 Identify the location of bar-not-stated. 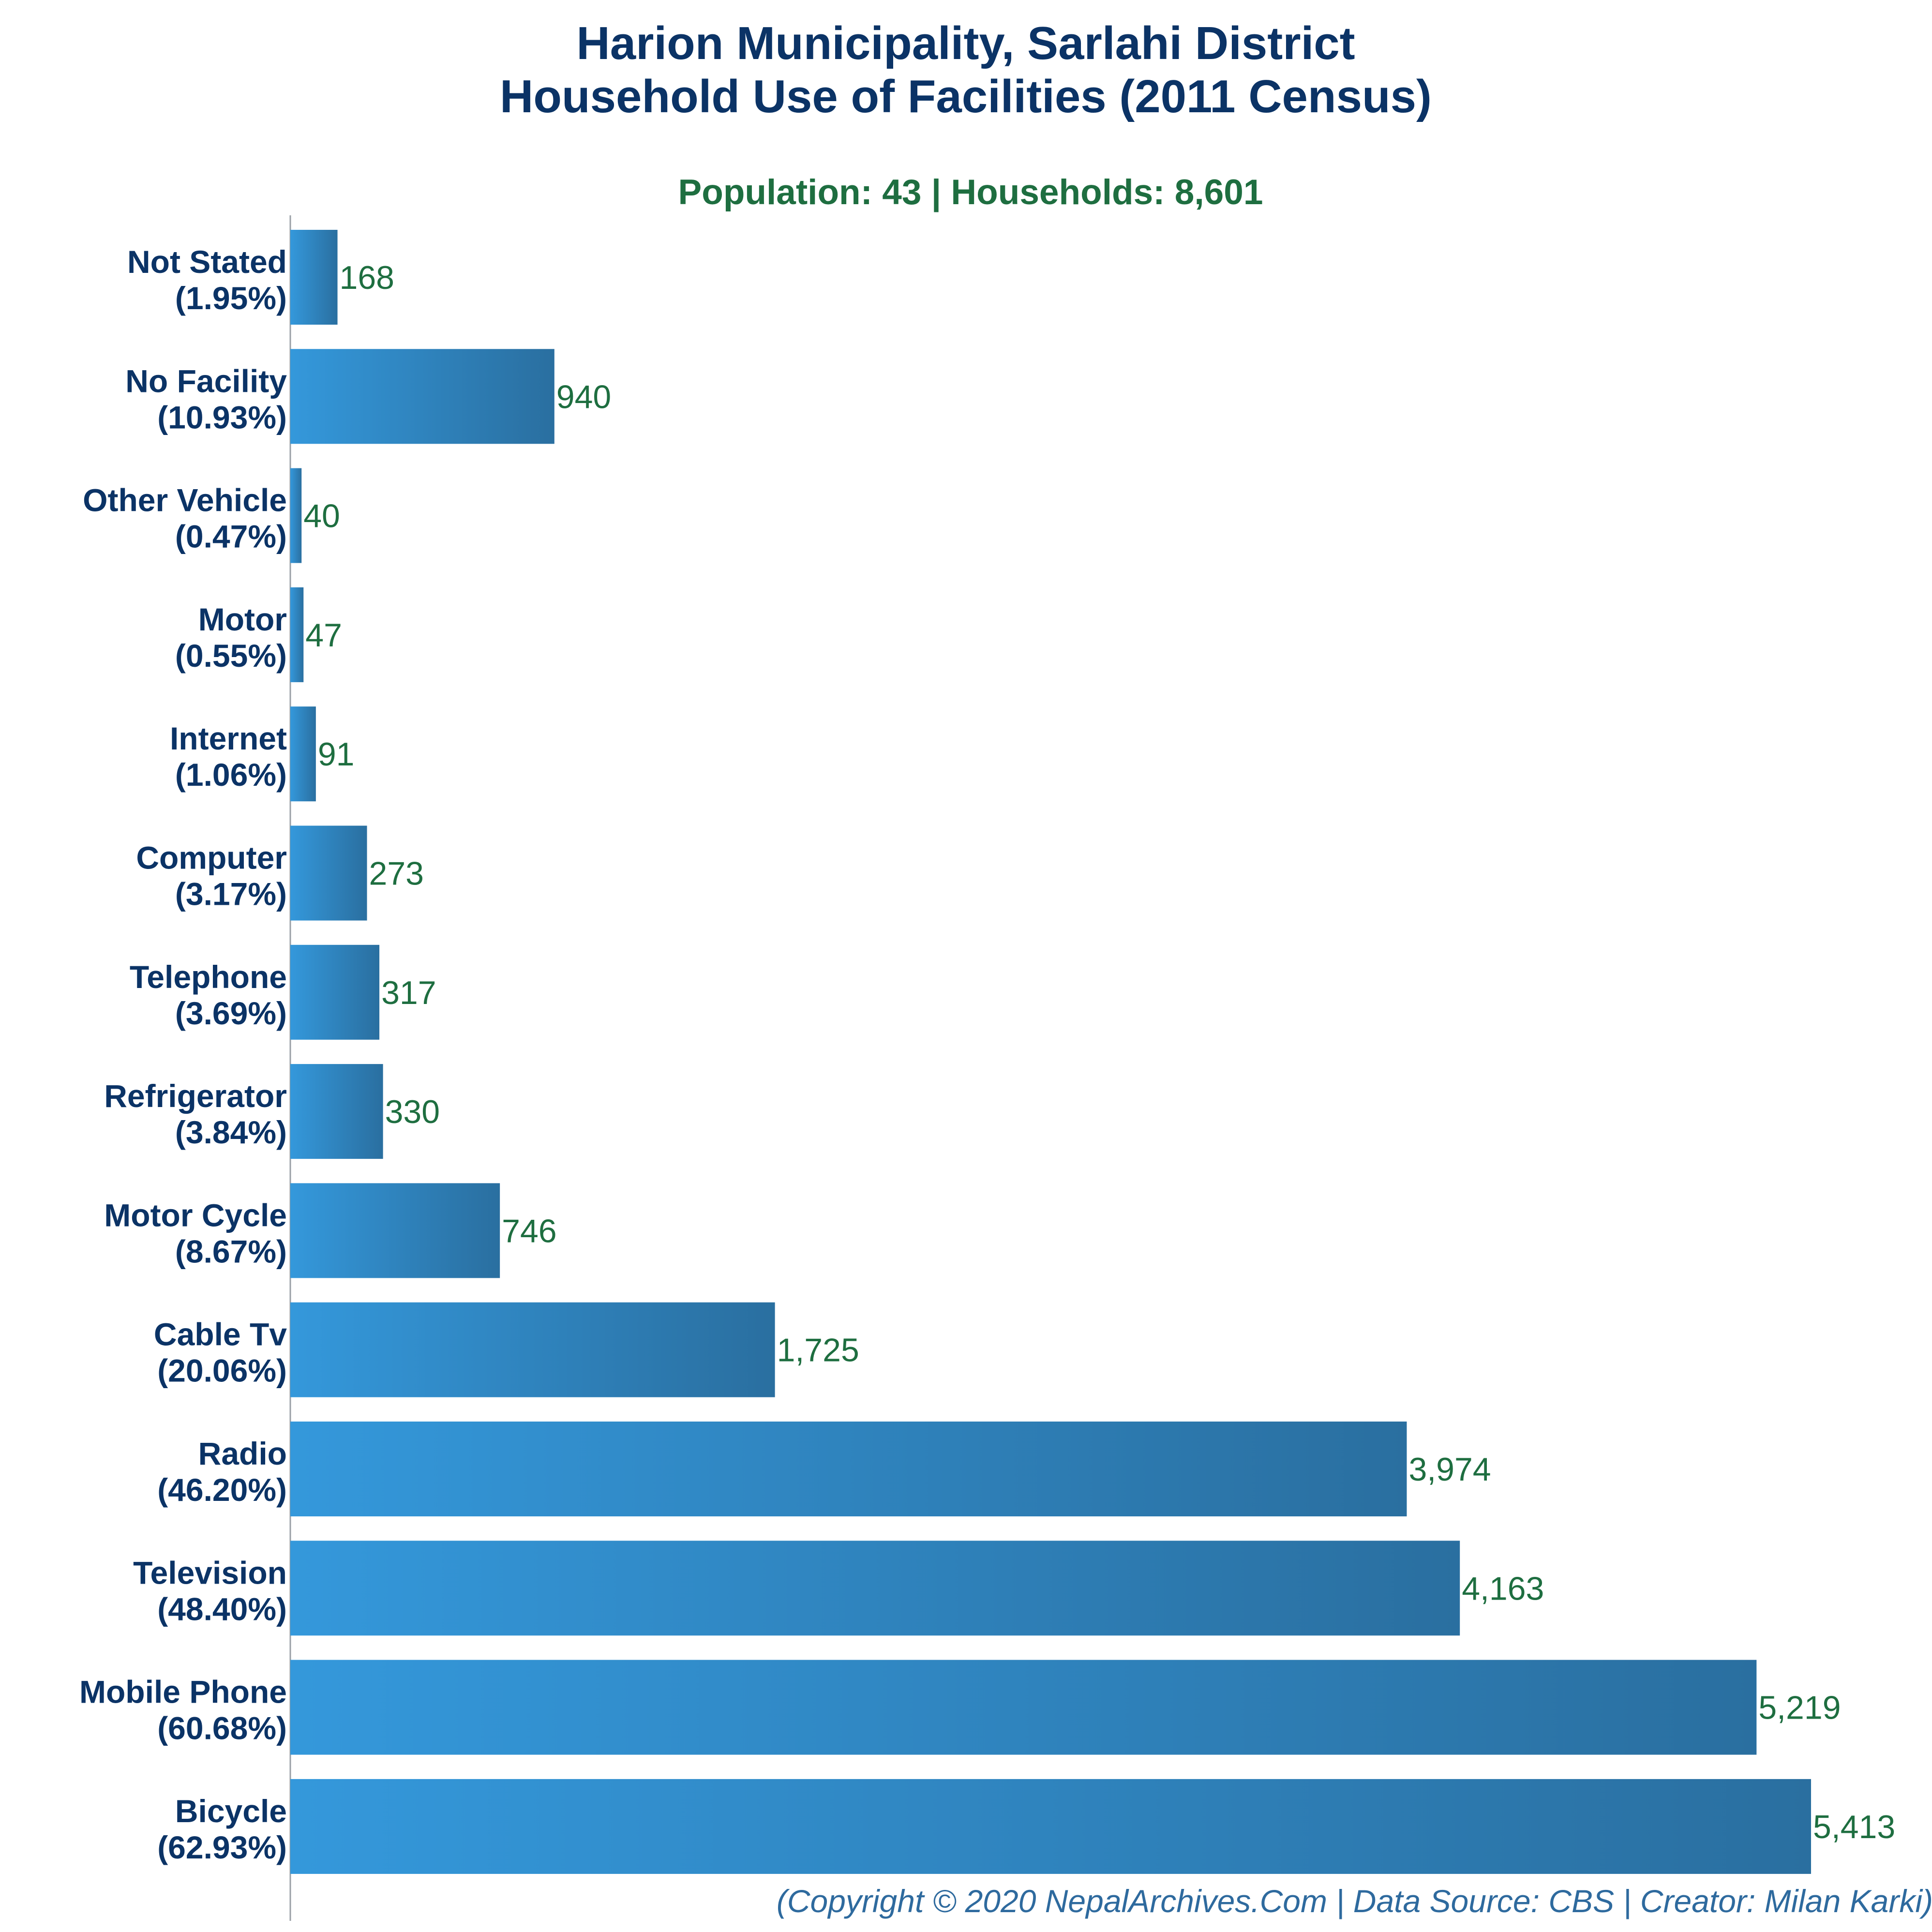
(314, 277).